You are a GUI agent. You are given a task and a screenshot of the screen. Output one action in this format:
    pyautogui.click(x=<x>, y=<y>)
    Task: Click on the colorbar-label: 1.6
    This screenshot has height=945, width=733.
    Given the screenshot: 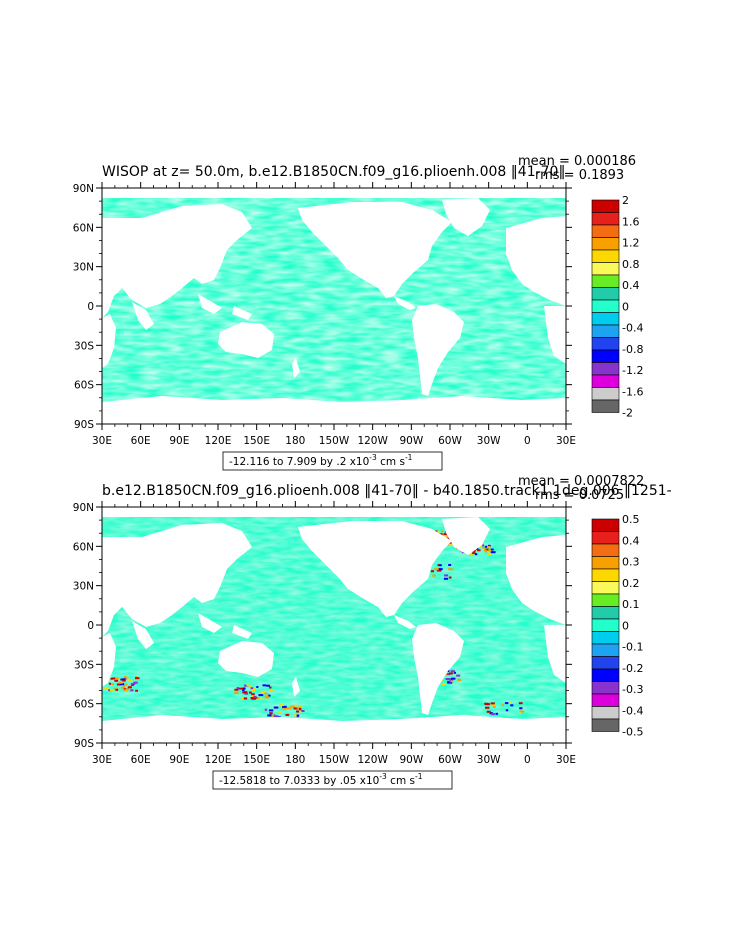 What is the action you would take?
    pyautogui.click(x=631, y=221)
    